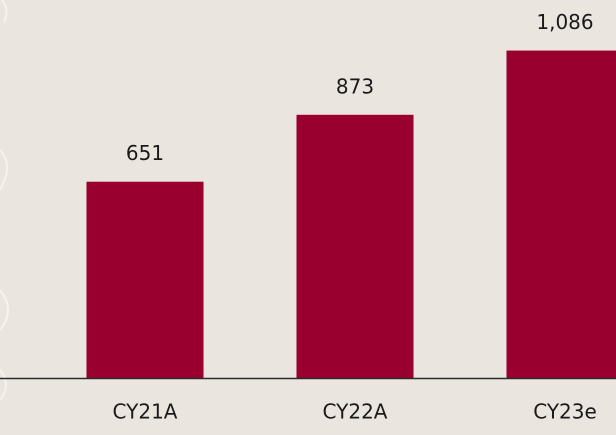 This screenshot has width=616, height=435. What do you see at coordinates (4, 200) in the screenshot?
I see `decoration` at bounding box center [4, 200].